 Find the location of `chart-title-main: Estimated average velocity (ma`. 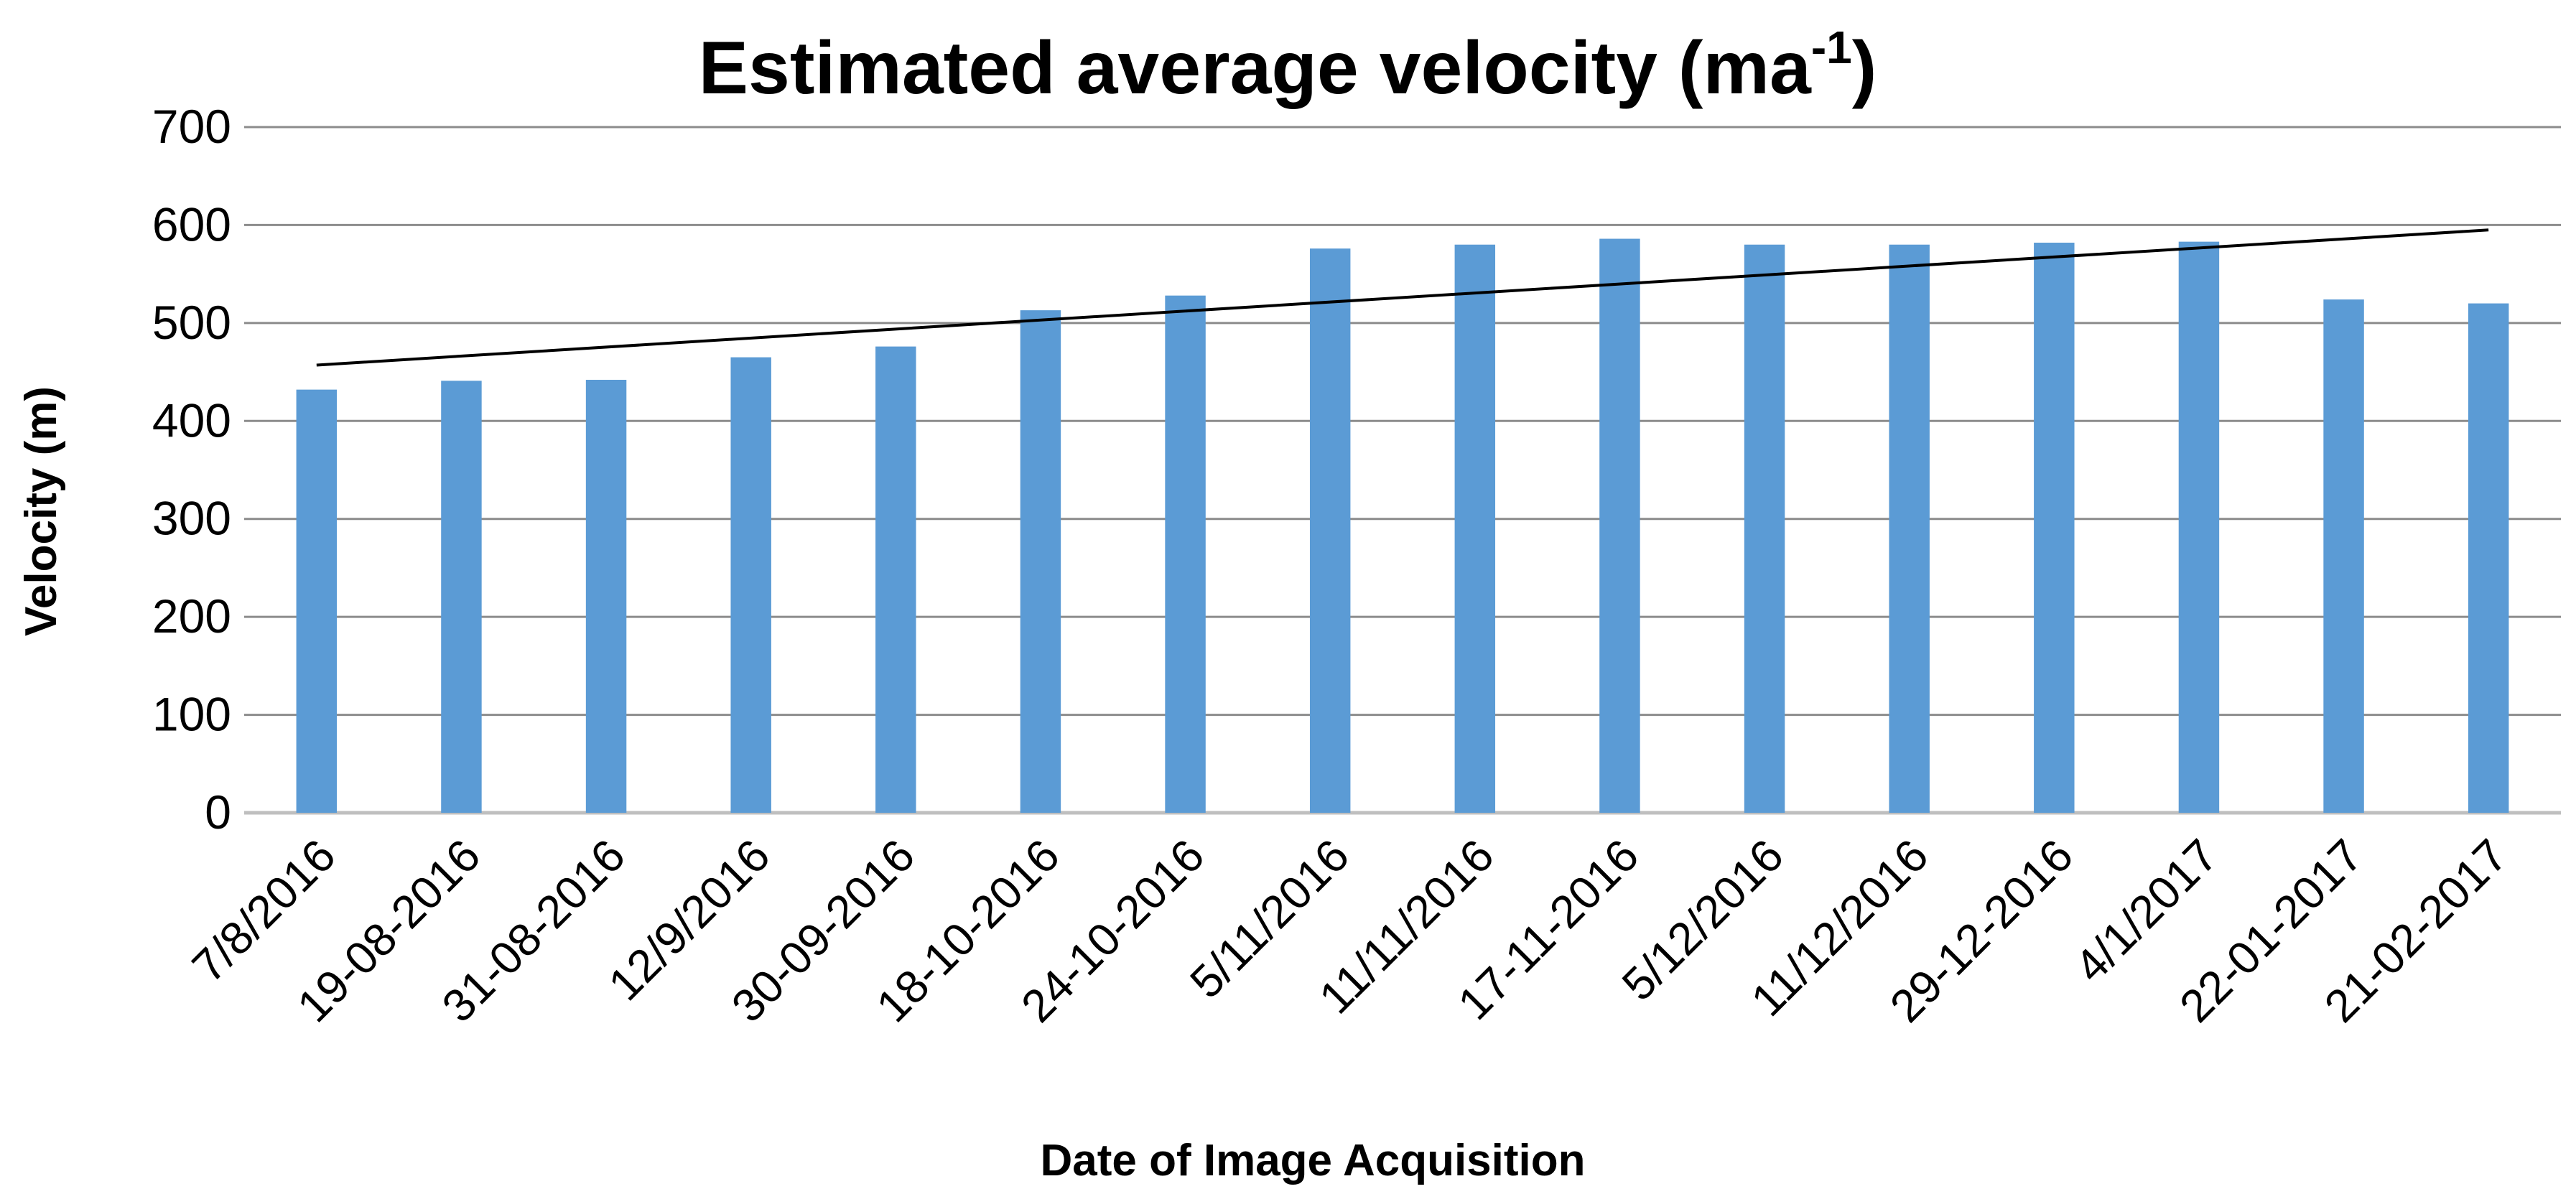

chart-title-main: Estimated average velocity (ma is located at coordinates (1255, 68).